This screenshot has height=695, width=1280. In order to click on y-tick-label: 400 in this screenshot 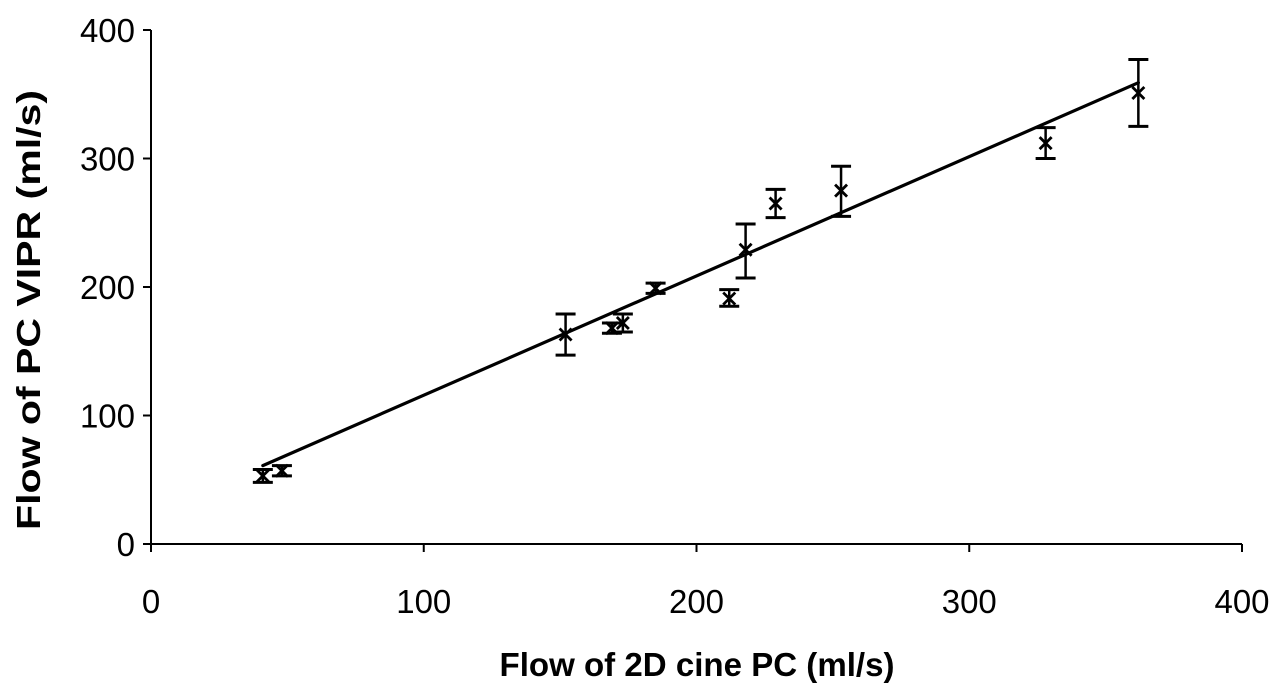, I will do `click(107, 30)`.